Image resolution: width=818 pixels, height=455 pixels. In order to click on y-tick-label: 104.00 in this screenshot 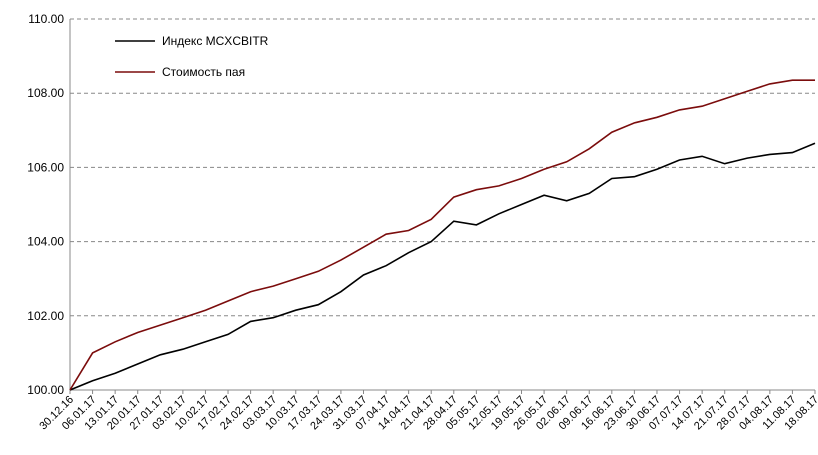, I will do `click(45, 242)`.